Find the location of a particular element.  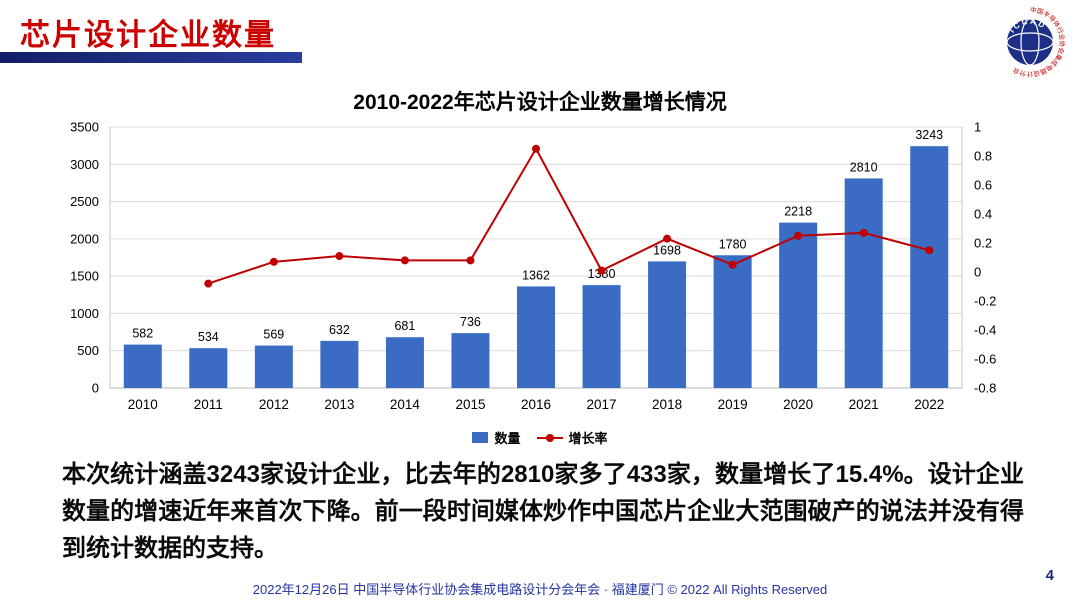

right-axis-tick: -0.4 is located at coordinates (985, 330).